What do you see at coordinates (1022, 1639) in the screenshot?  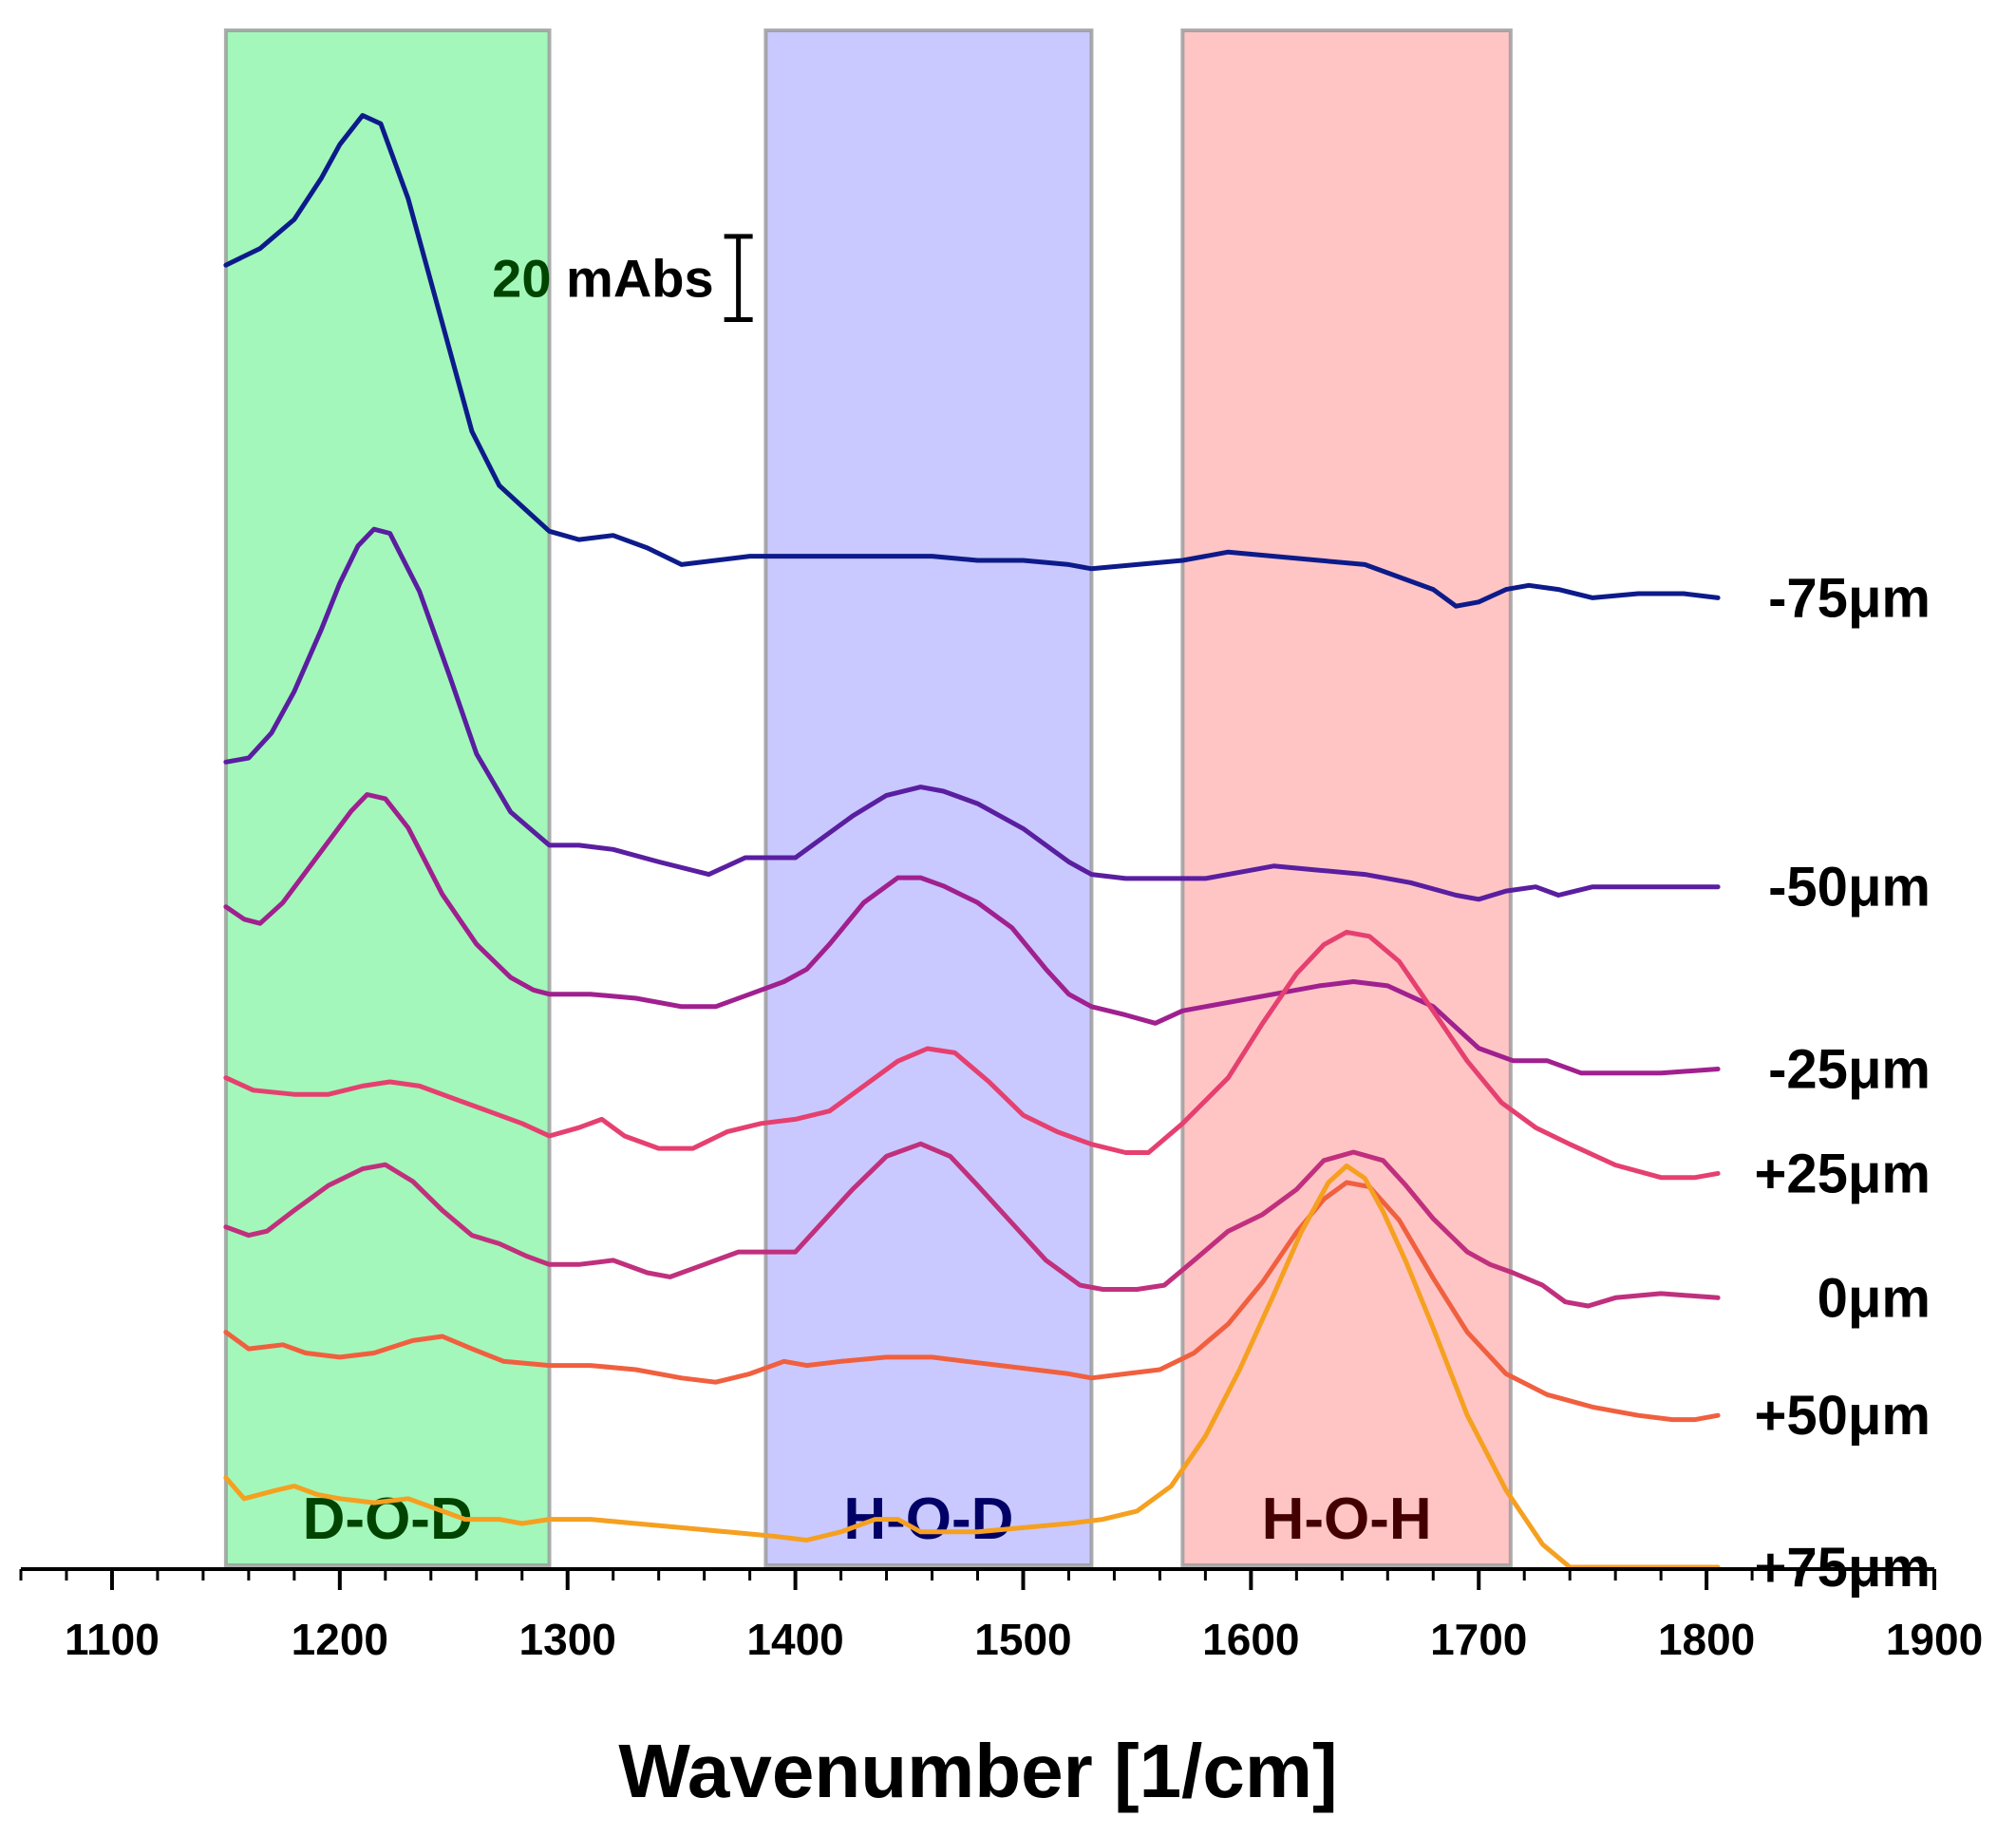 I see `x-tick-label: 1500` at bounding box center [1022, 1639].